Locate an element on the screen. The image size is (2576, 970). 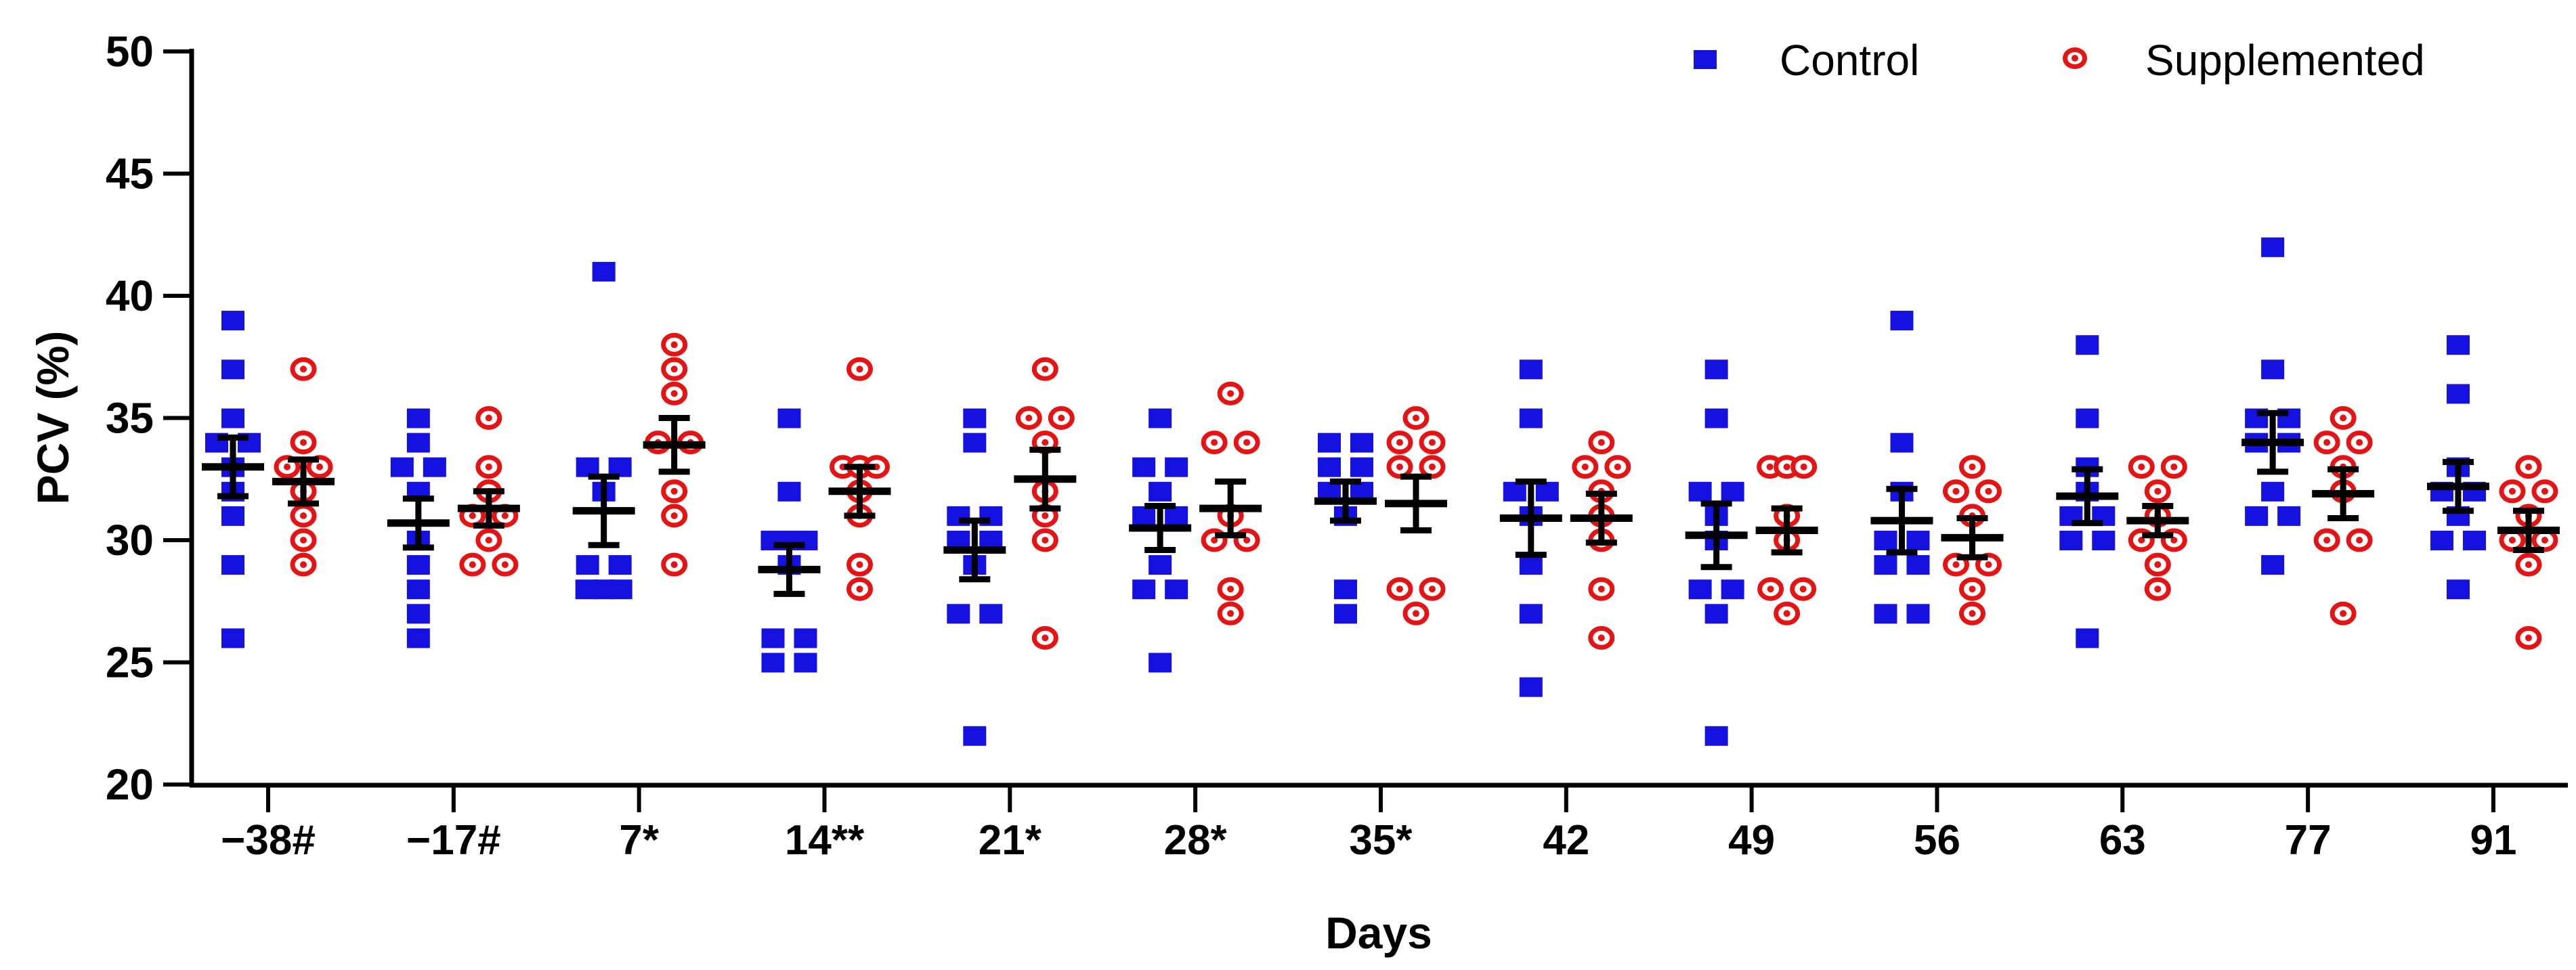
x-tick-label-11: 77 is located at coordinates (2308, 840).